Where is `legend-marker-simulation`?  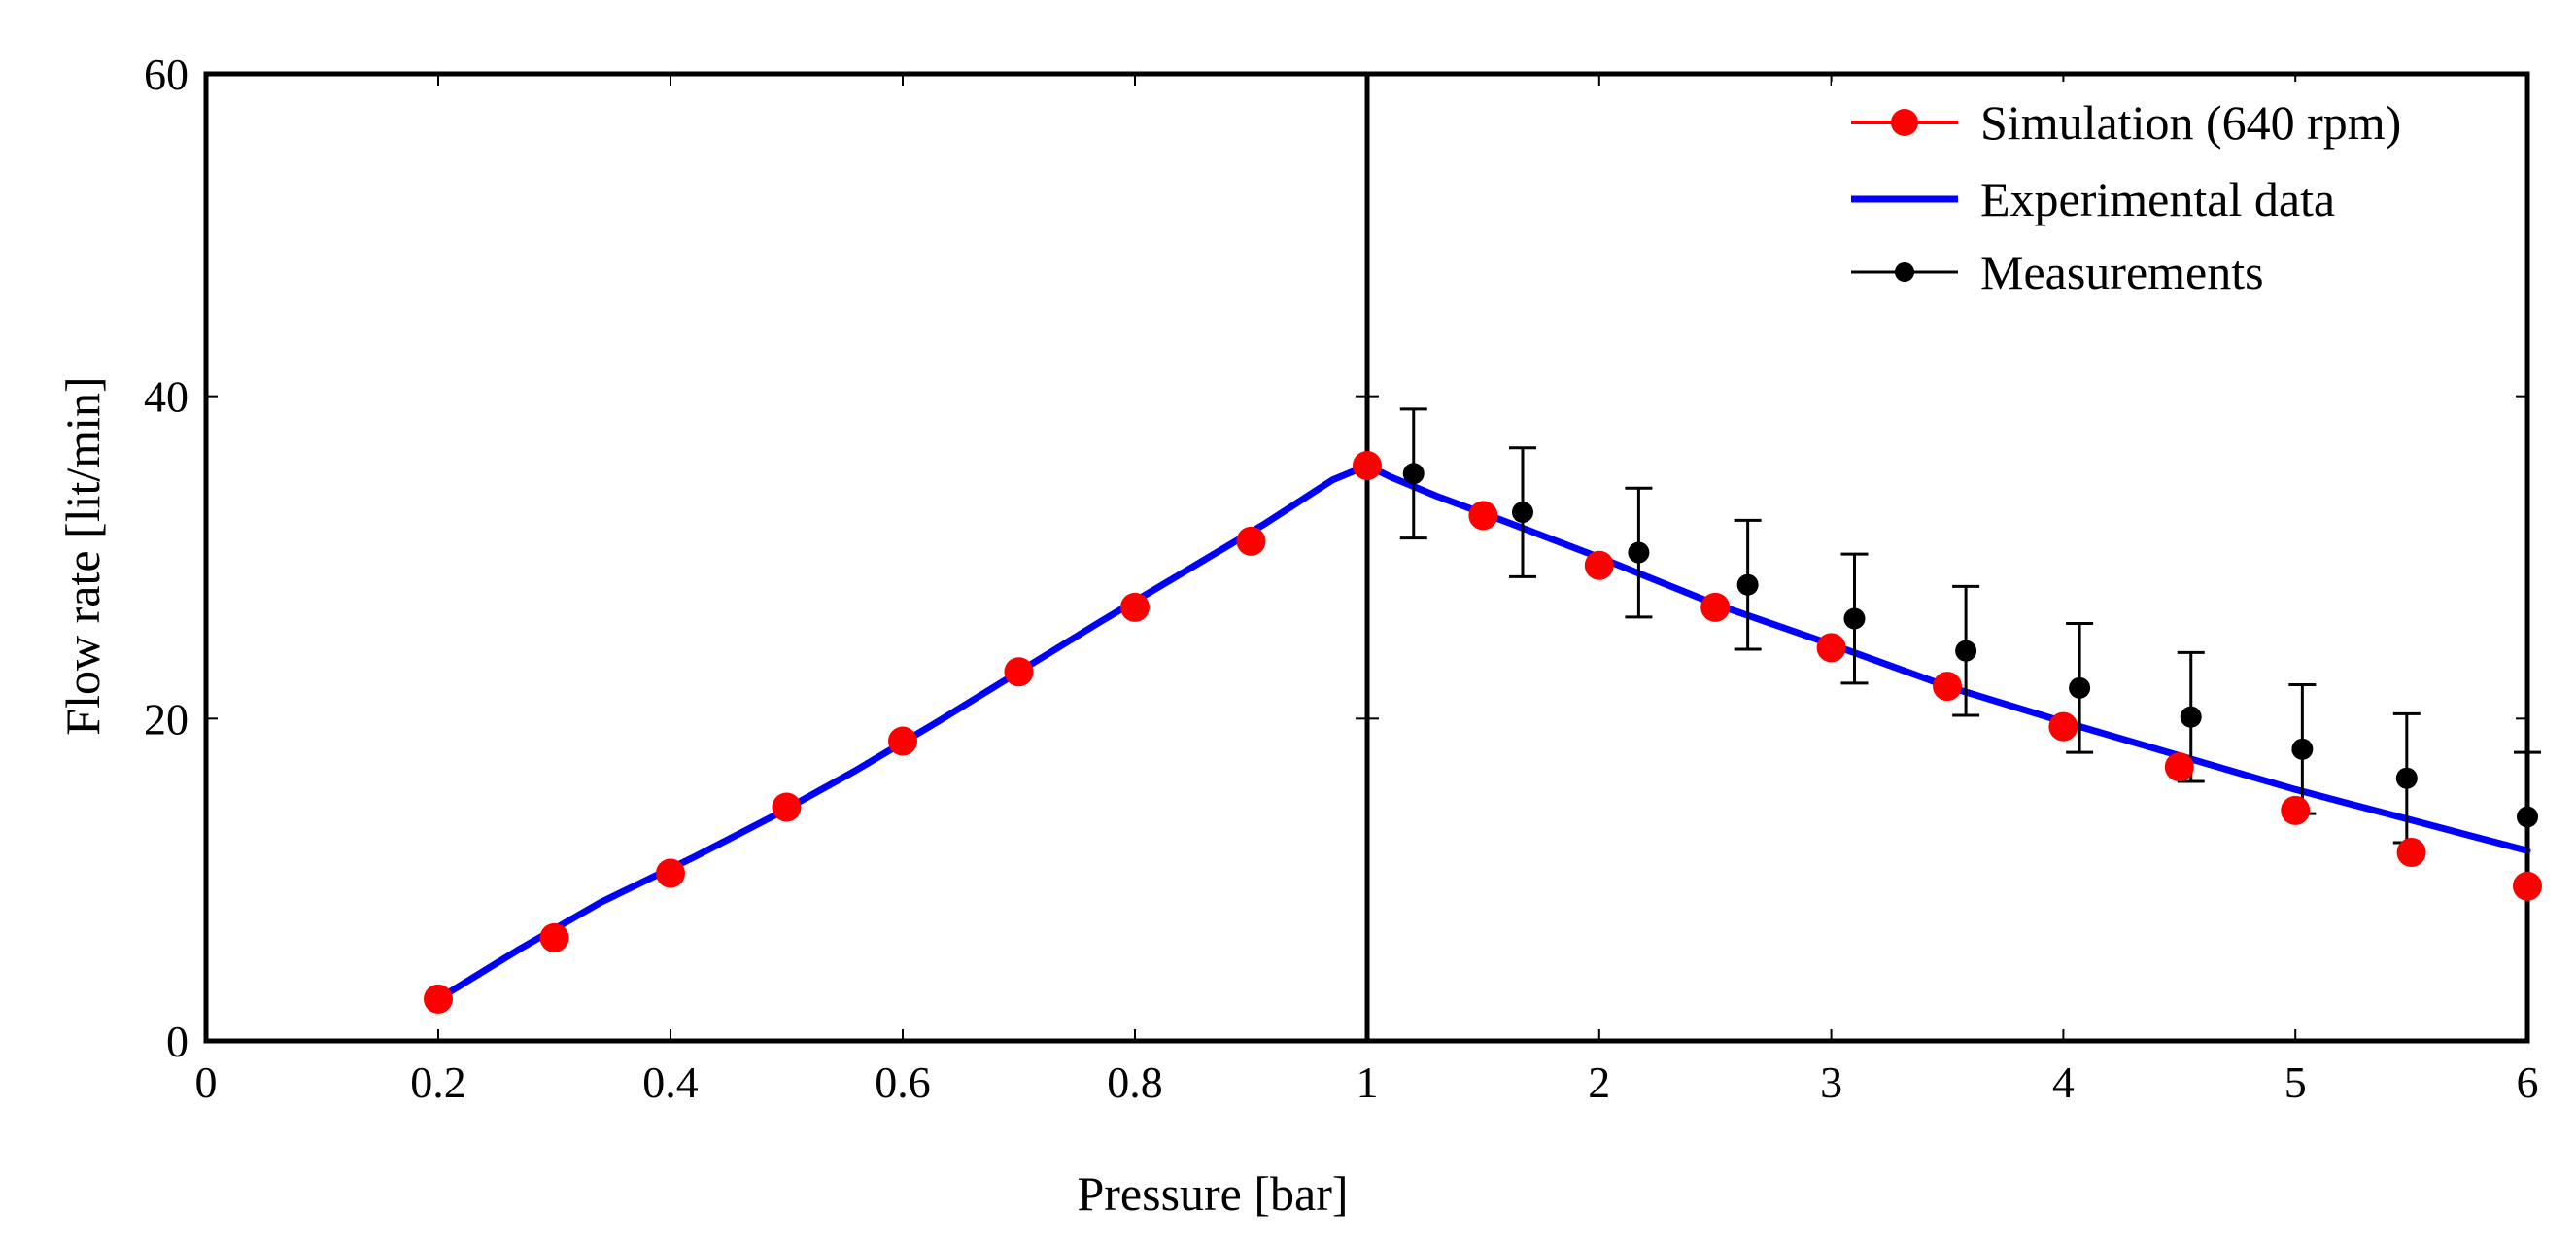 legend-marker-simulation is located at coordinates (1904, 122).